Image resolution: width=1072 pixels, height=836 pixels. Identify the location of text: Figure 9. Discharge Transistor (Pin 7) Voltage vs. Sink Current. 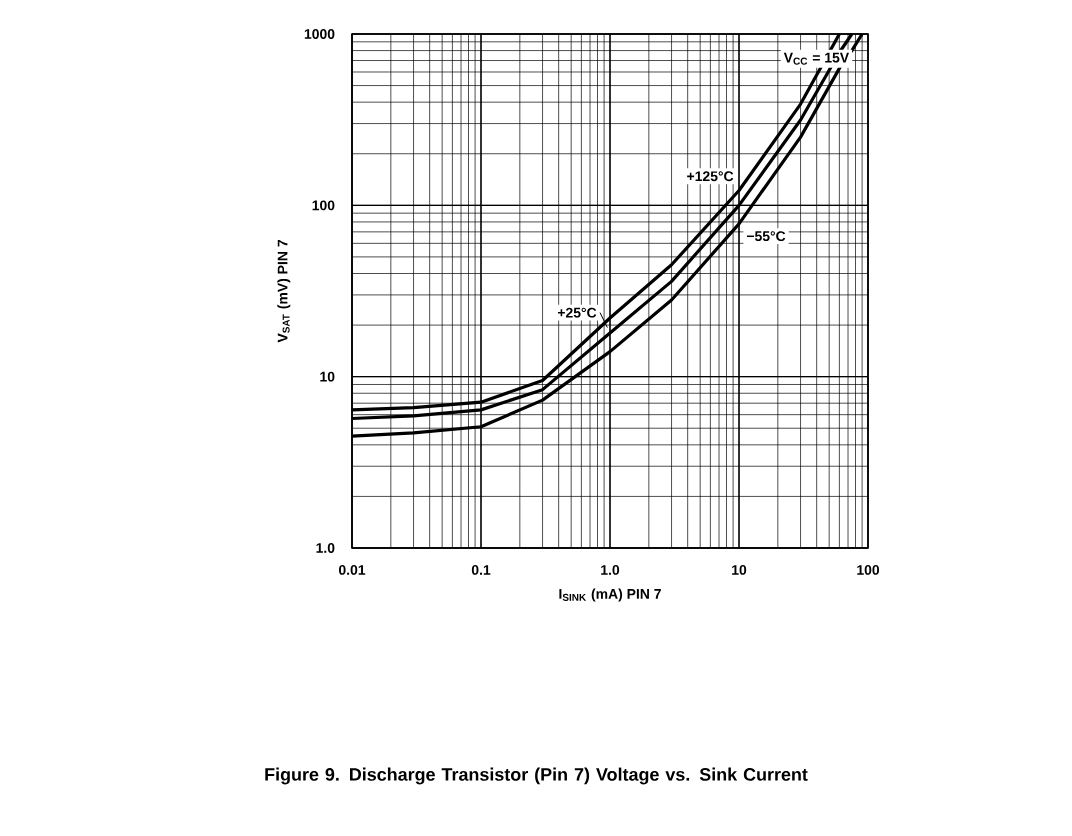
(536, 776).